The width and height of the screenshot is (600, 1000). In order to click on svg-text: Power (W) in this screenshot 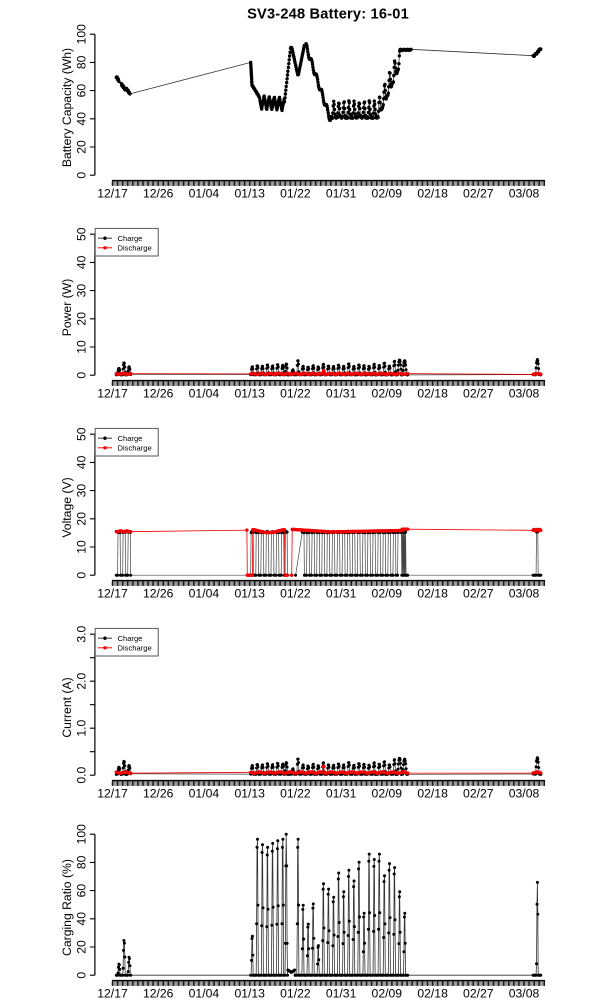, I will do `click(67, 308)`.